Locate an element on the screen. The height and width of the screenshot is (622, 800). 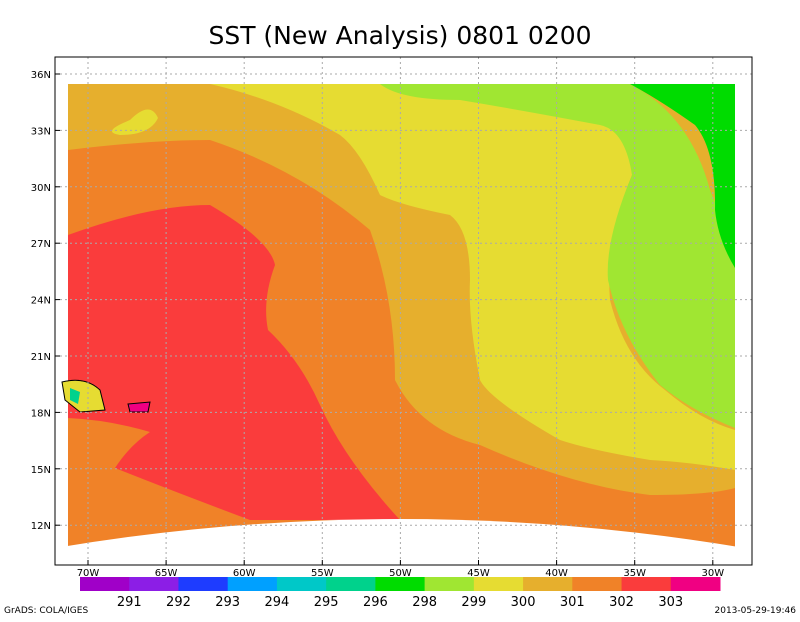
lat-tick-label: 24N is located at coordinates (41, 301).